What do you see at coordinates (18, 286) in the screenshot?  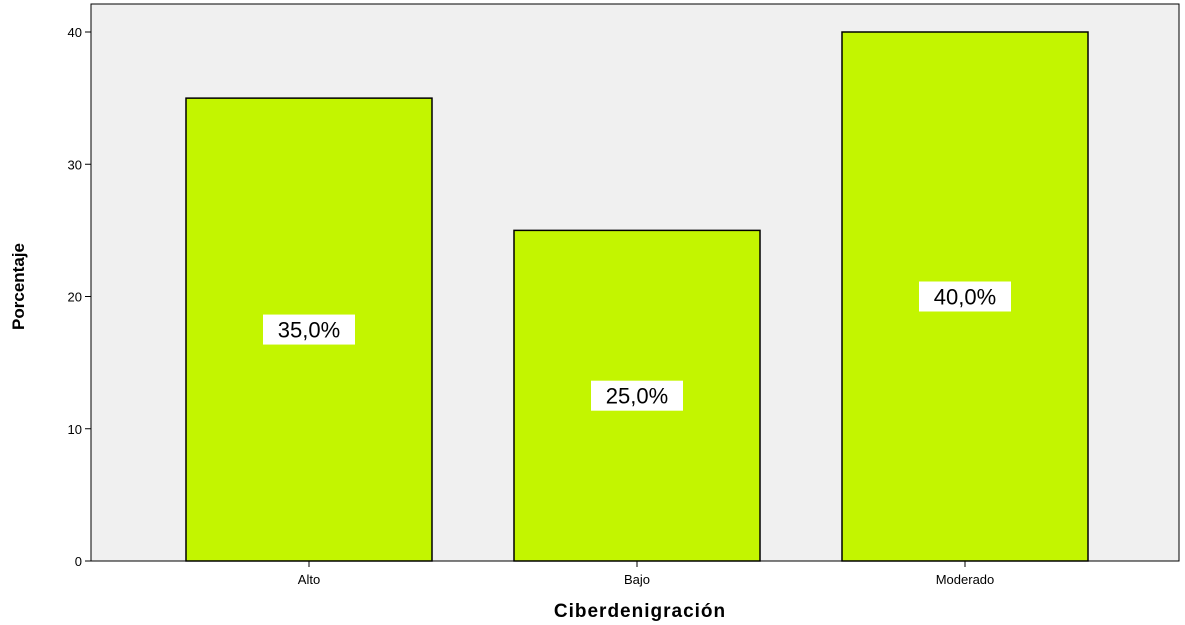 I see `y-axis-title: Porcentaje` at bounding box center [18, 286].